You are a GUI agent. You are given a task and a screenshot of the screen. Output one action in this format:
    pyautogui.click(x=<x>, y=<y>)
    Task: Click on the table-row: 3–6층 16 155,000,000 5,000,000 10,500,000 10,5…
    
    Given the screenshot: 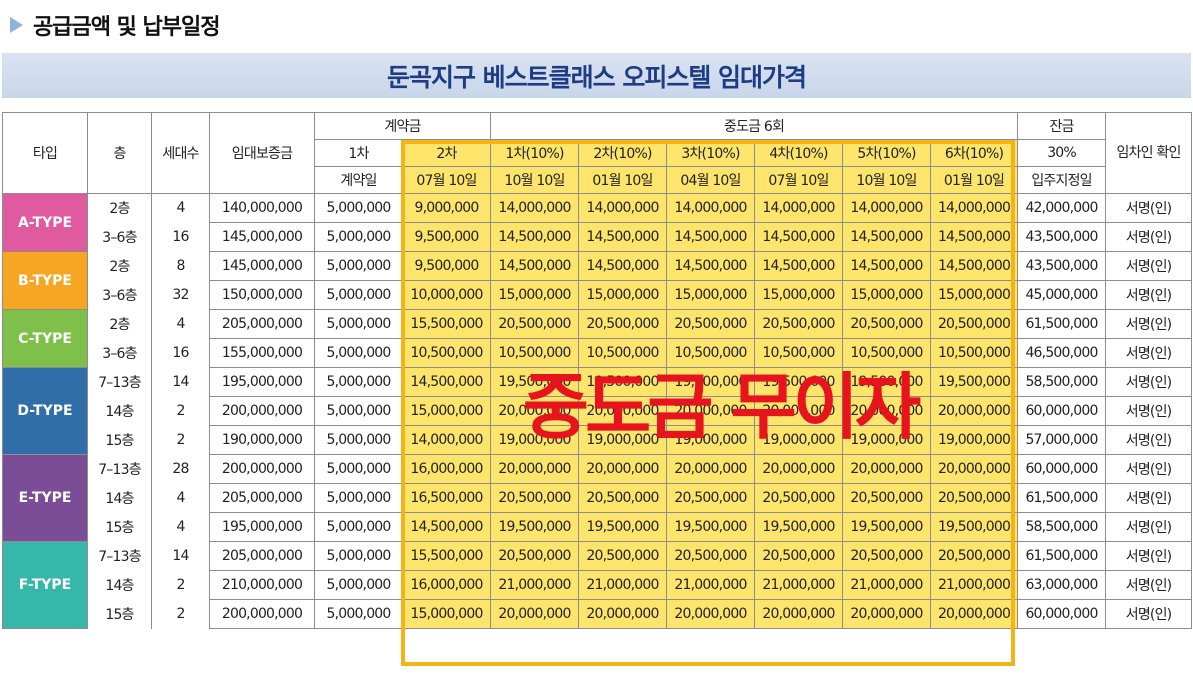 What is the action you would take?
    pyautogui.click(x=598, y=353)
    